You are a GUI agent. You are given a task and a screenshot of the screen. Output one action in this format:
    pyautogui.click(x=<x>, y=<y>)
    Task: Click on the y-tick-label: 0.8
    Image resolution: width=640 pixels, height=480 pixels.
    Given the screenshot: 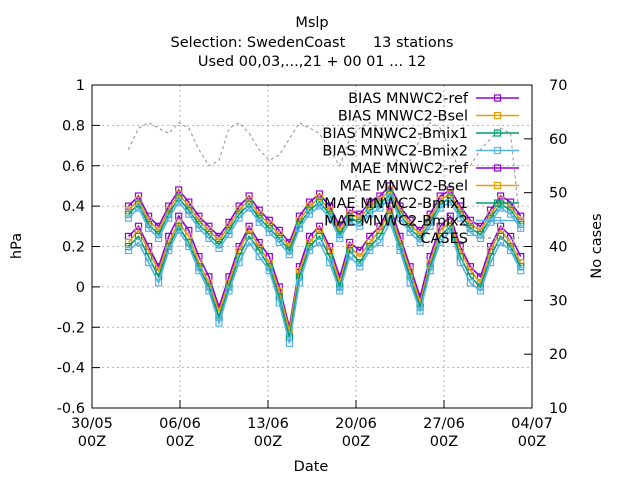 What is the action you would take?
    pyautogui.click(x=73, y=126)
    